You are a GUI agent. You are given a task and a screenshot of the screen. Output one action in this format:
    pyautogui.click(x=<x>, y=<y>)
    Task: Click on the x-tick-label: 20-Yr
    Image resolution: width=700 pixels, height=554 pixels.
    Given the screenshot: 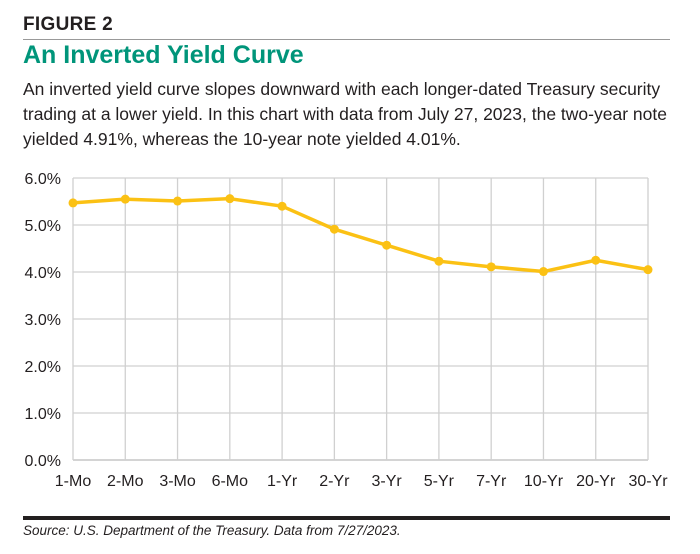 What is the action you would take?
    pyautogui.click(x=596, y=481)
    